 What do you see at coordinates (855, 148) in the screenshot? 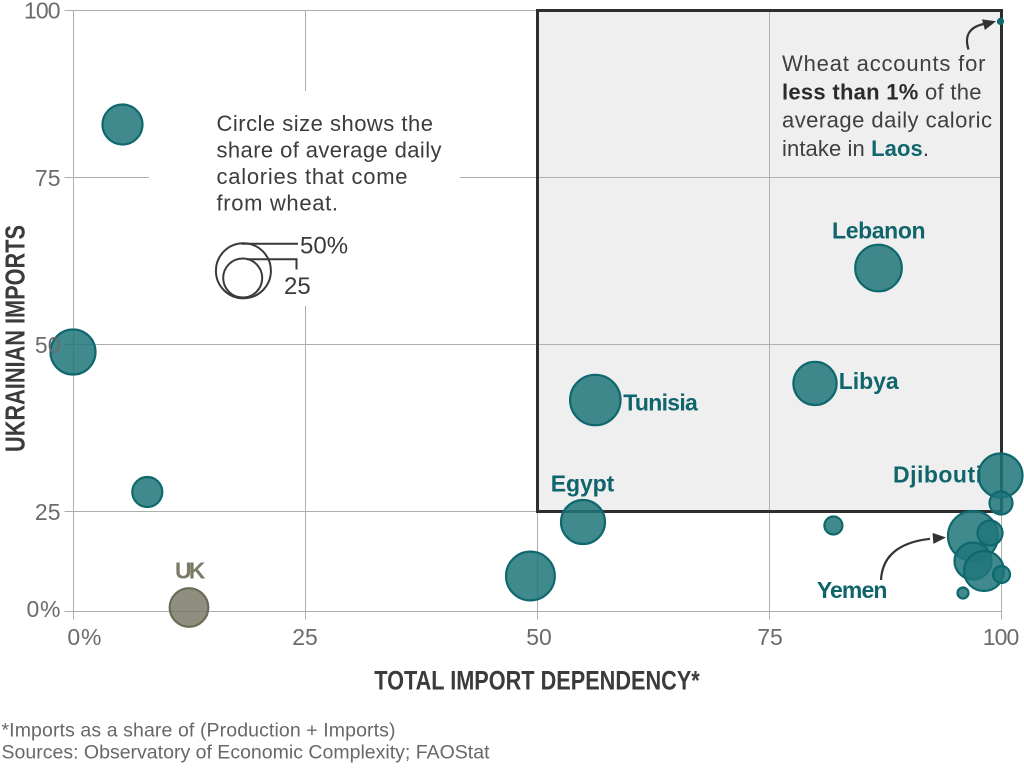
I see `svg-text: intake in Laos.` at bounding box center [855, 148].